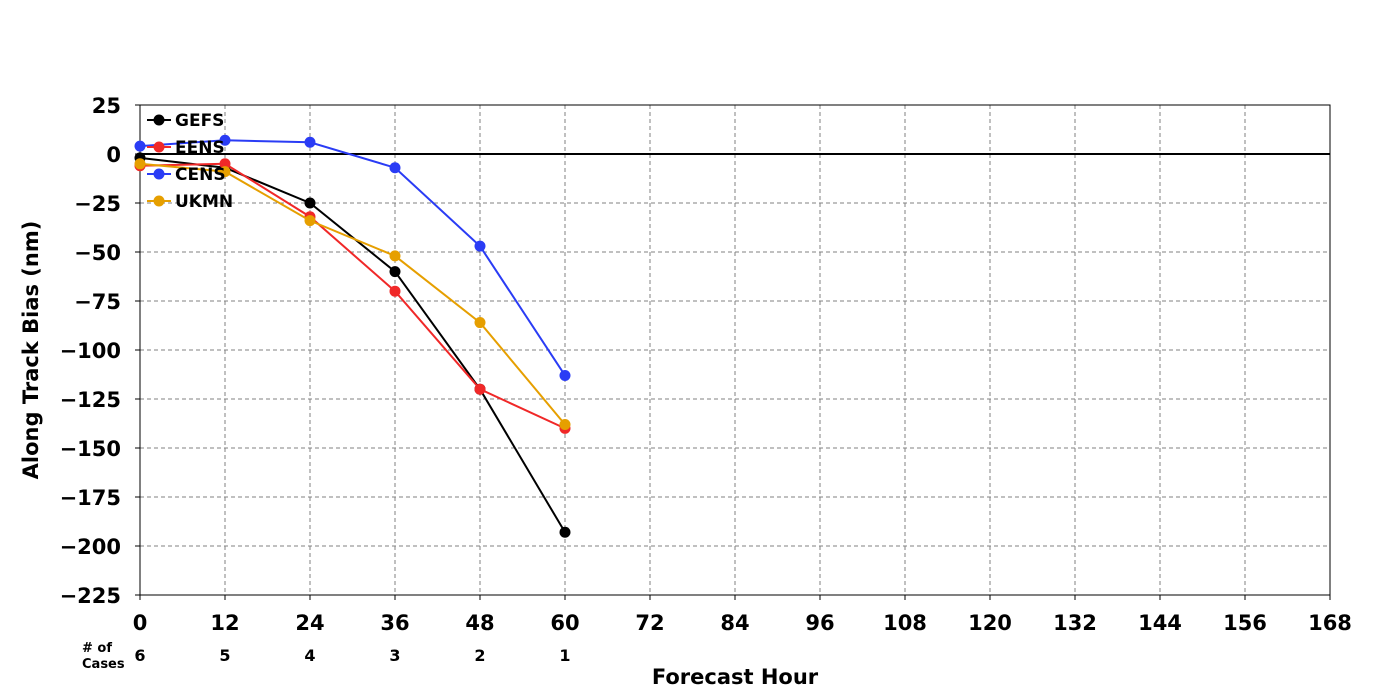  I want to click on x-axis: 0 12 24 36 48 60 72 84 96 108 120 132 144 156 168, so click(742, 615).